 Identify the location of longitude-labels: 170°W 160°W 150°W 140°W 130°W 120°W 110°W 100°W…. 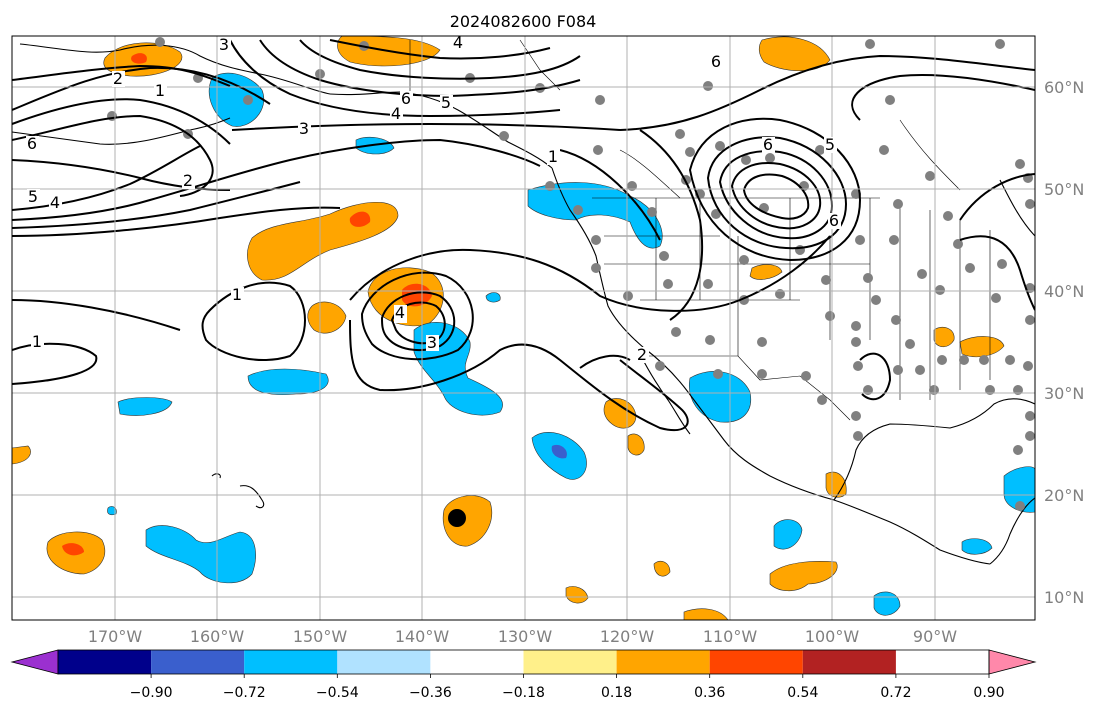
(522, 636).